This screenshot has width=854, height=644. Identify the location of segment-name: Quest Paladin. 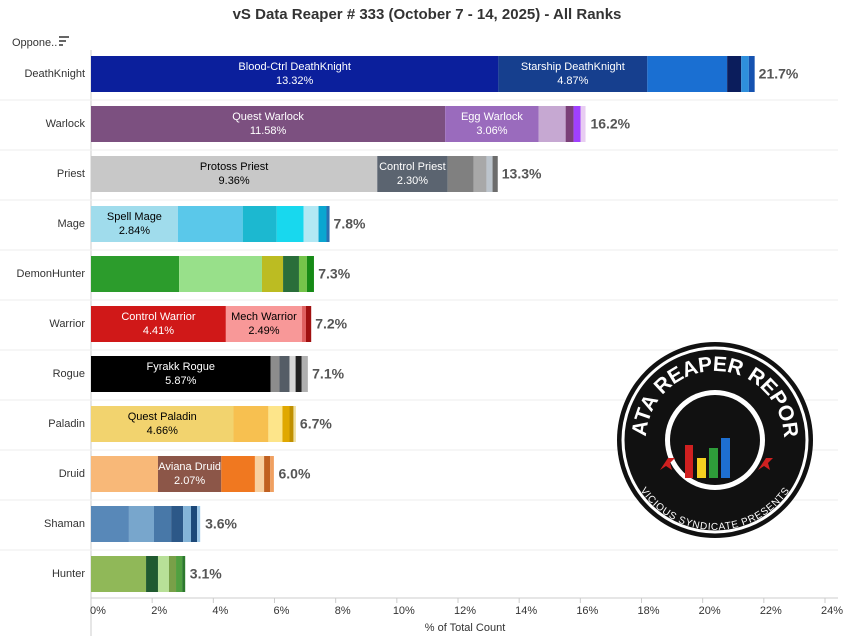
(162, 417).